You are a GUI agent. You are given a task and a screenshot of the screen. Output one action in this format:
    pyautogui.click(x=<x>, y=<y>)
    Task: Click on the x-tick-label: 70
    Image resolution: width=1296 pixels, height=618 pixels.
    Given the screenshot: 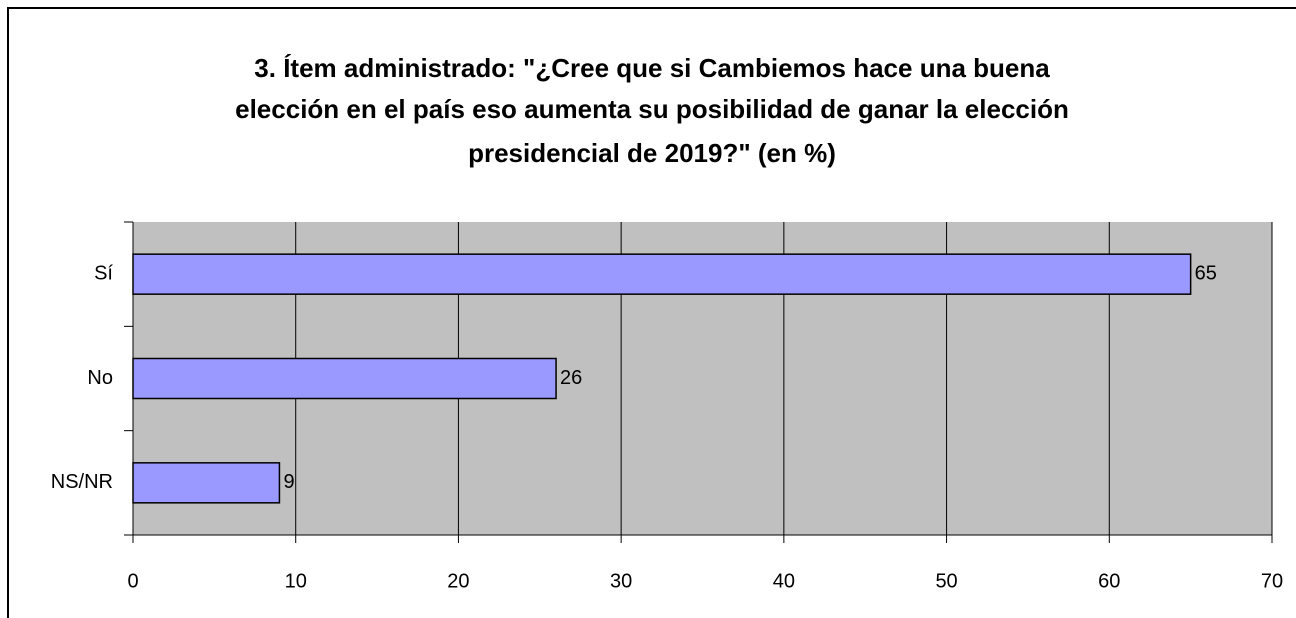 What is the action you would take?
    pyautogui.click(x=1272, y=581)
    